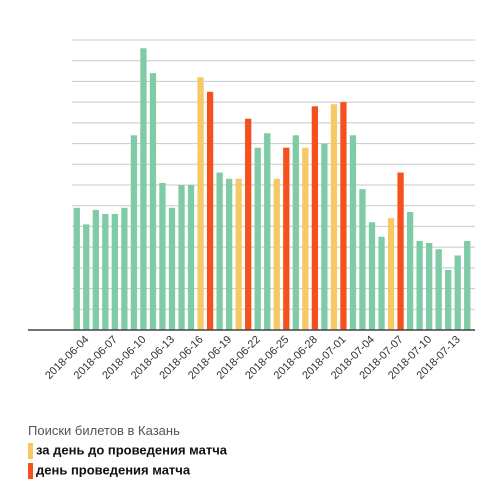  What do you see at coordinates (113, 469) in the screenshot?
I see `legend-label: день проведения матча` at bounding box center [113, 469].